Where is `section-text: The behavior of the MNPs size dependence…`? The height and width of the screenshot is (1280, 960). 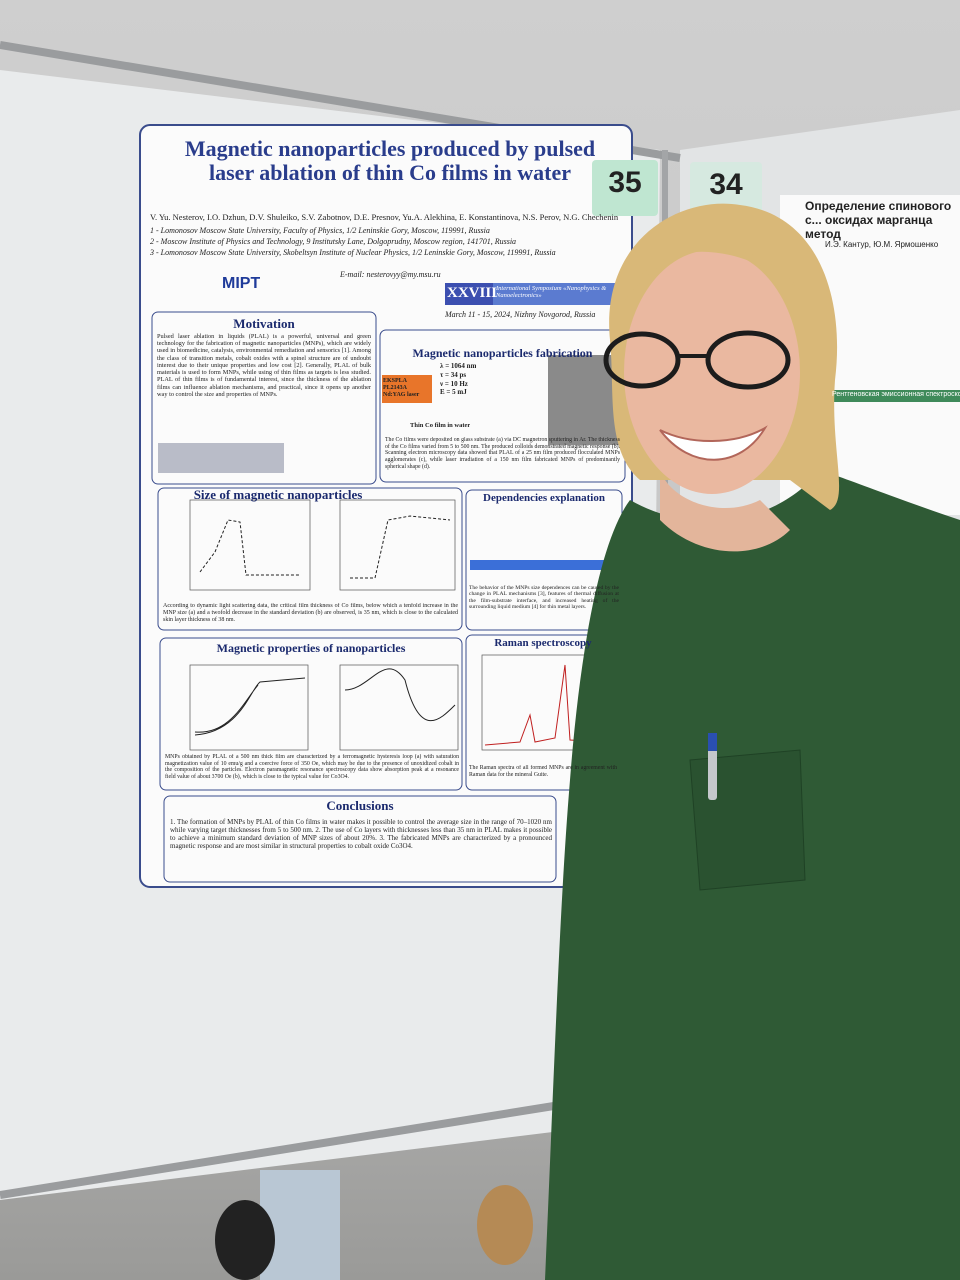 section-text: The behavior of the MNPs size dependence… is located at coordinates (544, 598).